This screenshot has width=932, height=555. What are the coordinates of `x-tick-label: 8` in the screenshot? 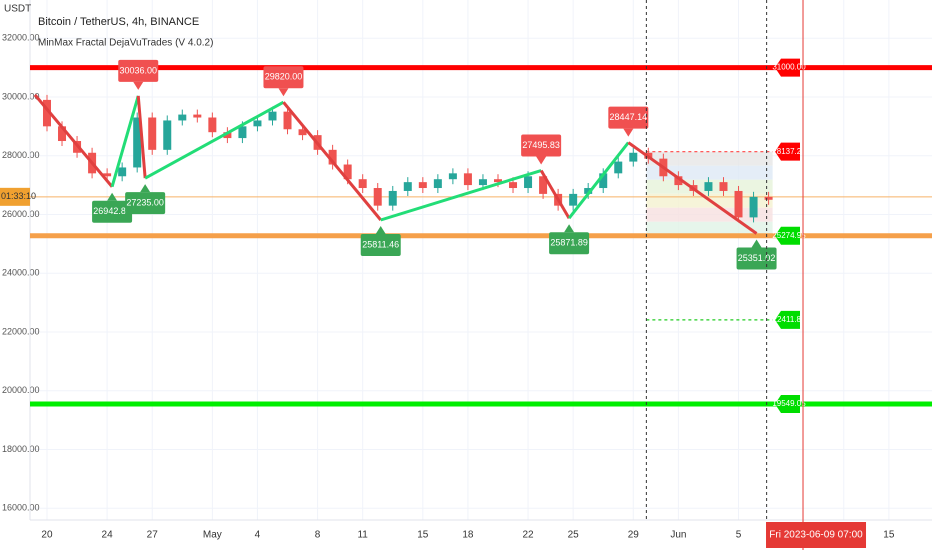 It's located at (318, 535).